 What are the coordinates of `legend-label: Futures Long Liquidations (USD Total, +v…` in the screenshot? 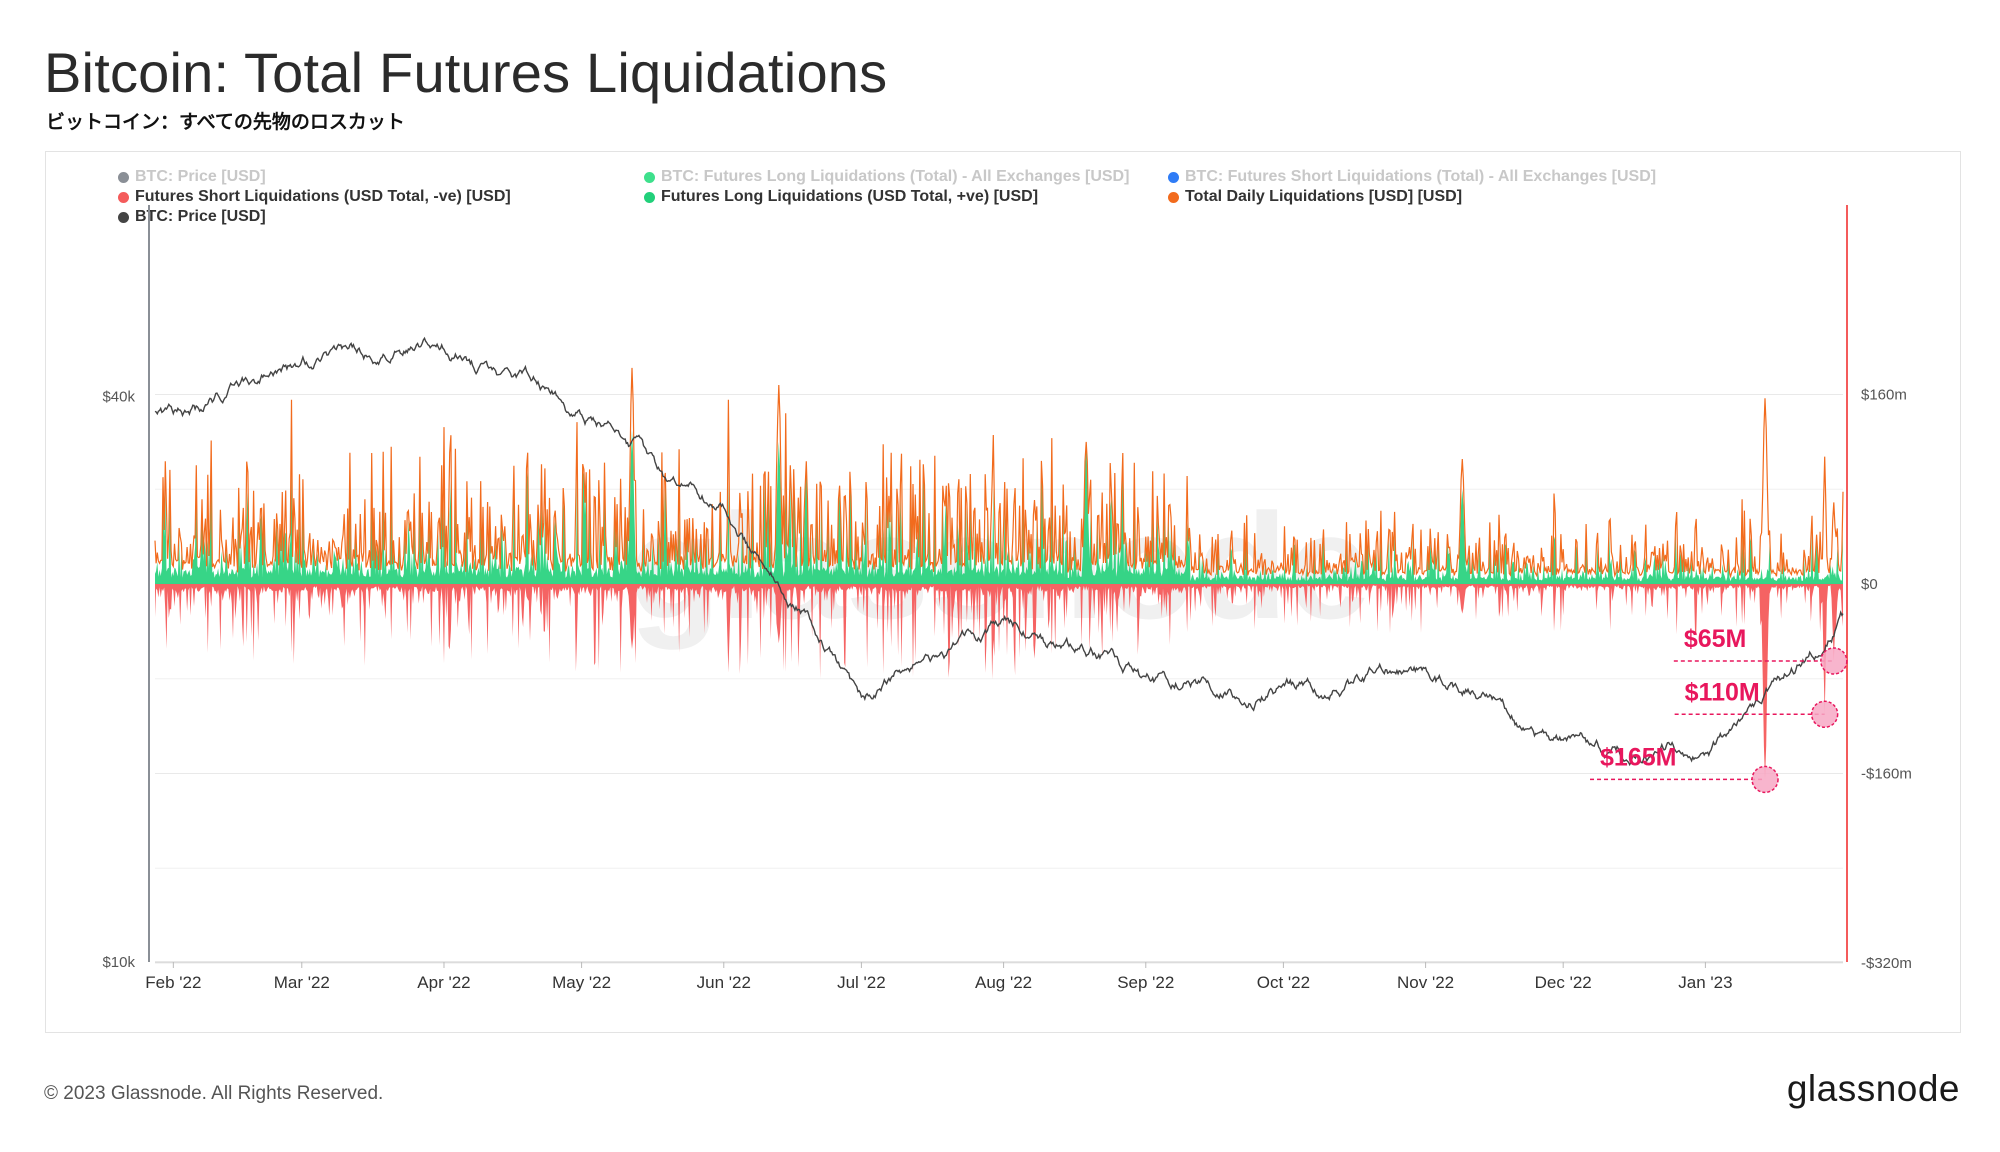 It's located at (850, 196).